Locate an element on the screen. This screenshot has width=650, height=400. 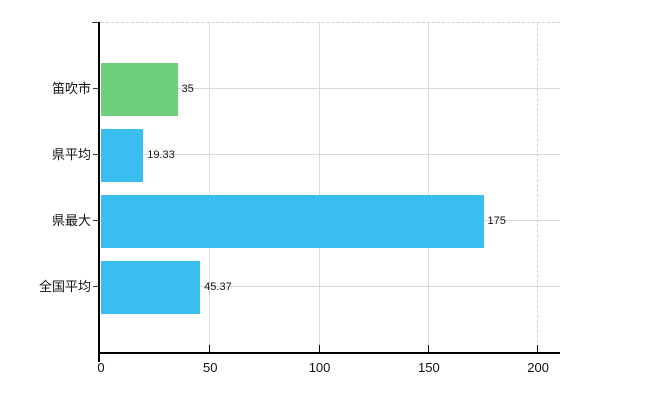
bar-value-label: 175 is located at coordinates (496, 221).